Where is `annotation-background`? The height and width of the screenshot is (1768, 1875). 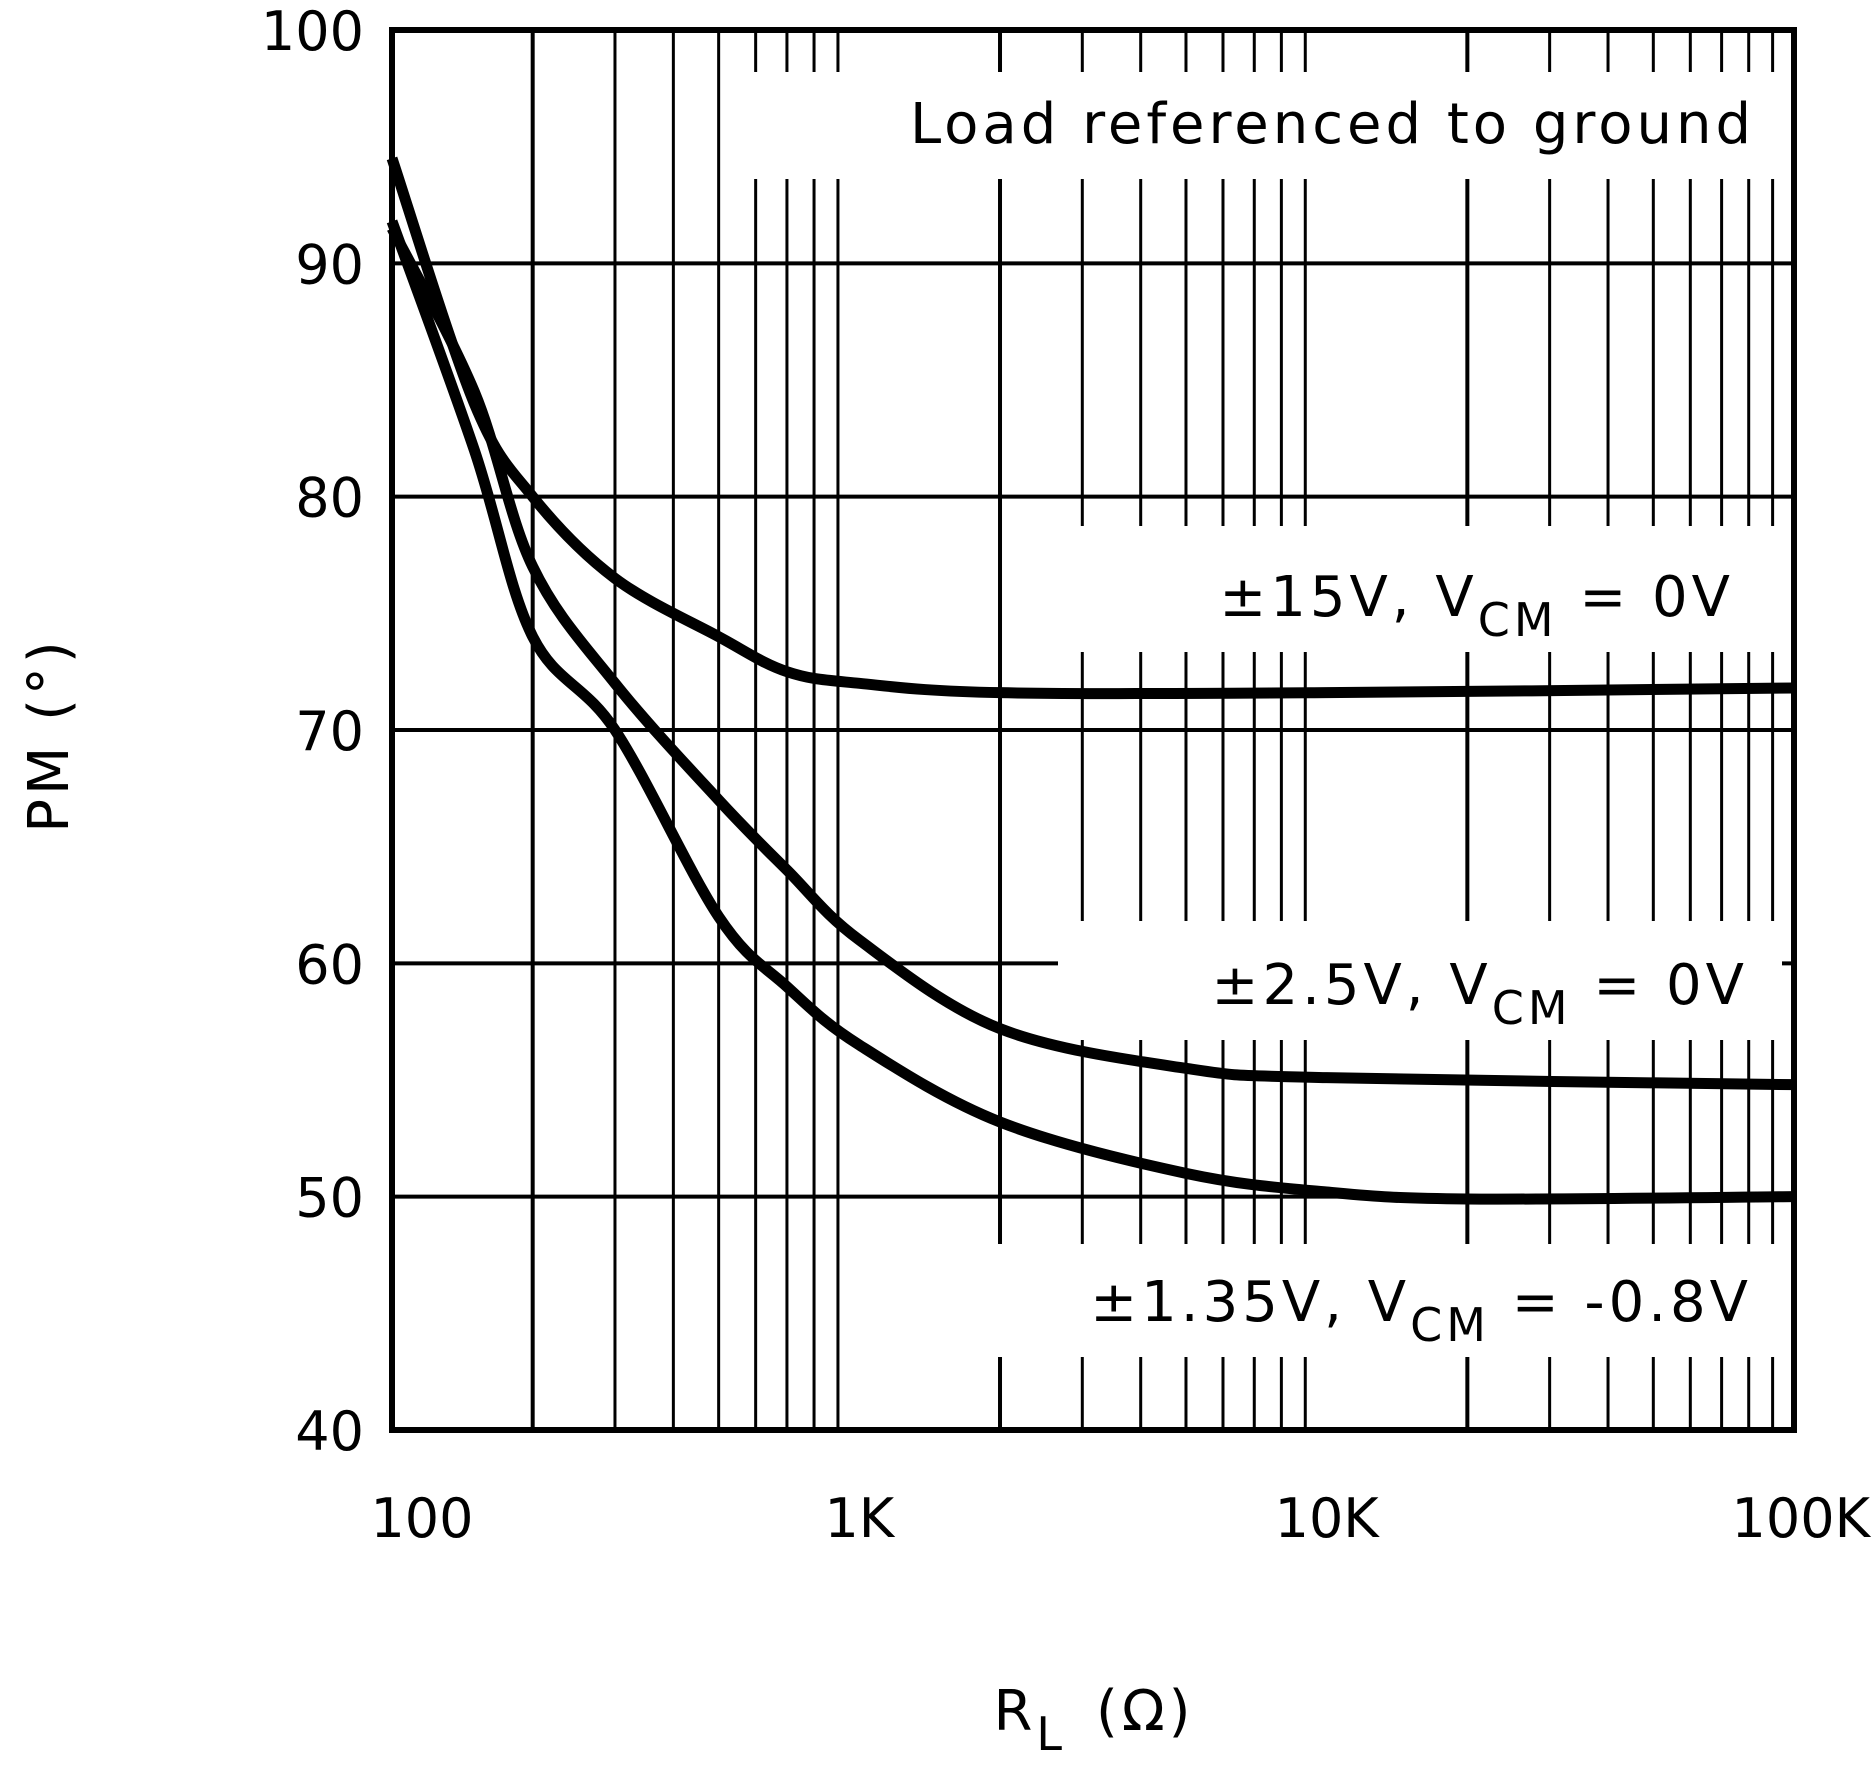
annotation-background is located at coordinates (1258, 125).